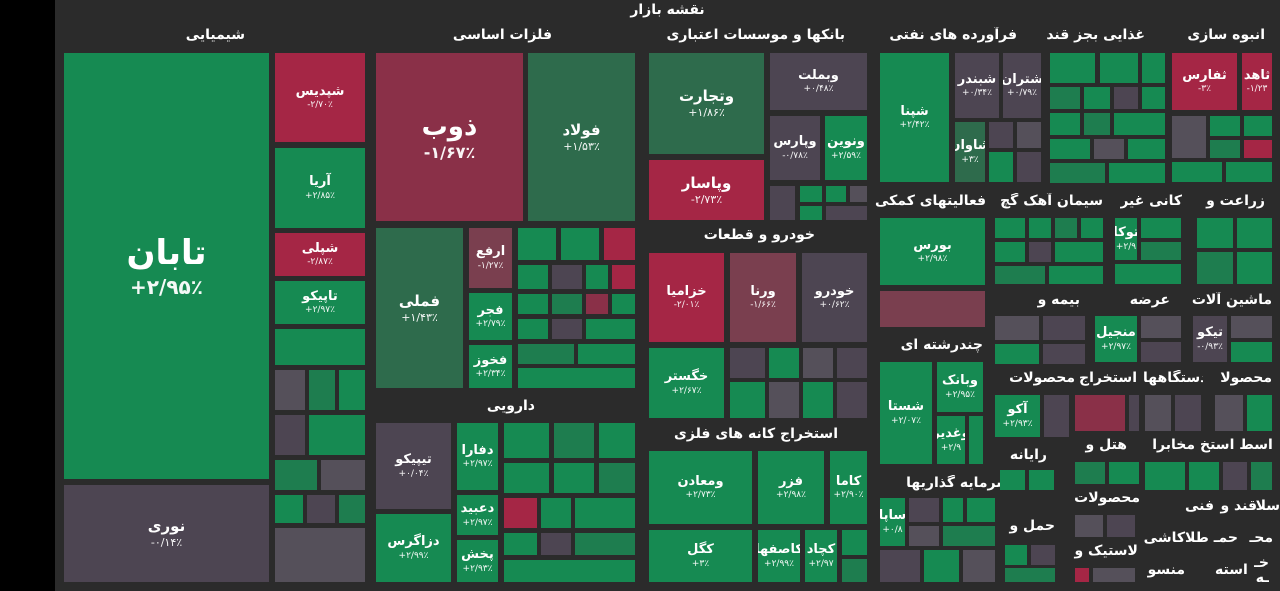 This screenshot has height=591, width=1280. Describe the element at coordinates (1173, 378) in the screenshot. I see `sector-devices: دستگاهها` at that location.